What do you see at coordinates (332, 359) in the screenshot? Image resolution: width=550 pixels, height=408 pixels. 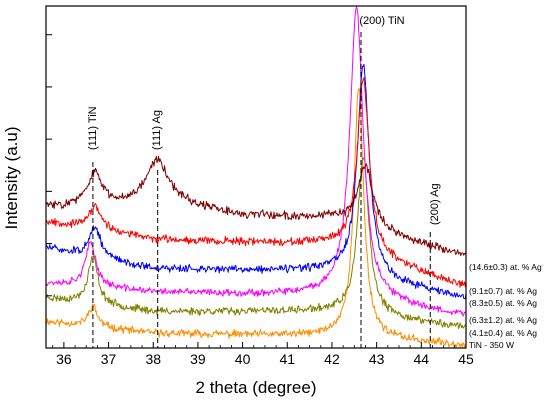 I see `x-tick-label: 42` at bounding box center [332, 359].